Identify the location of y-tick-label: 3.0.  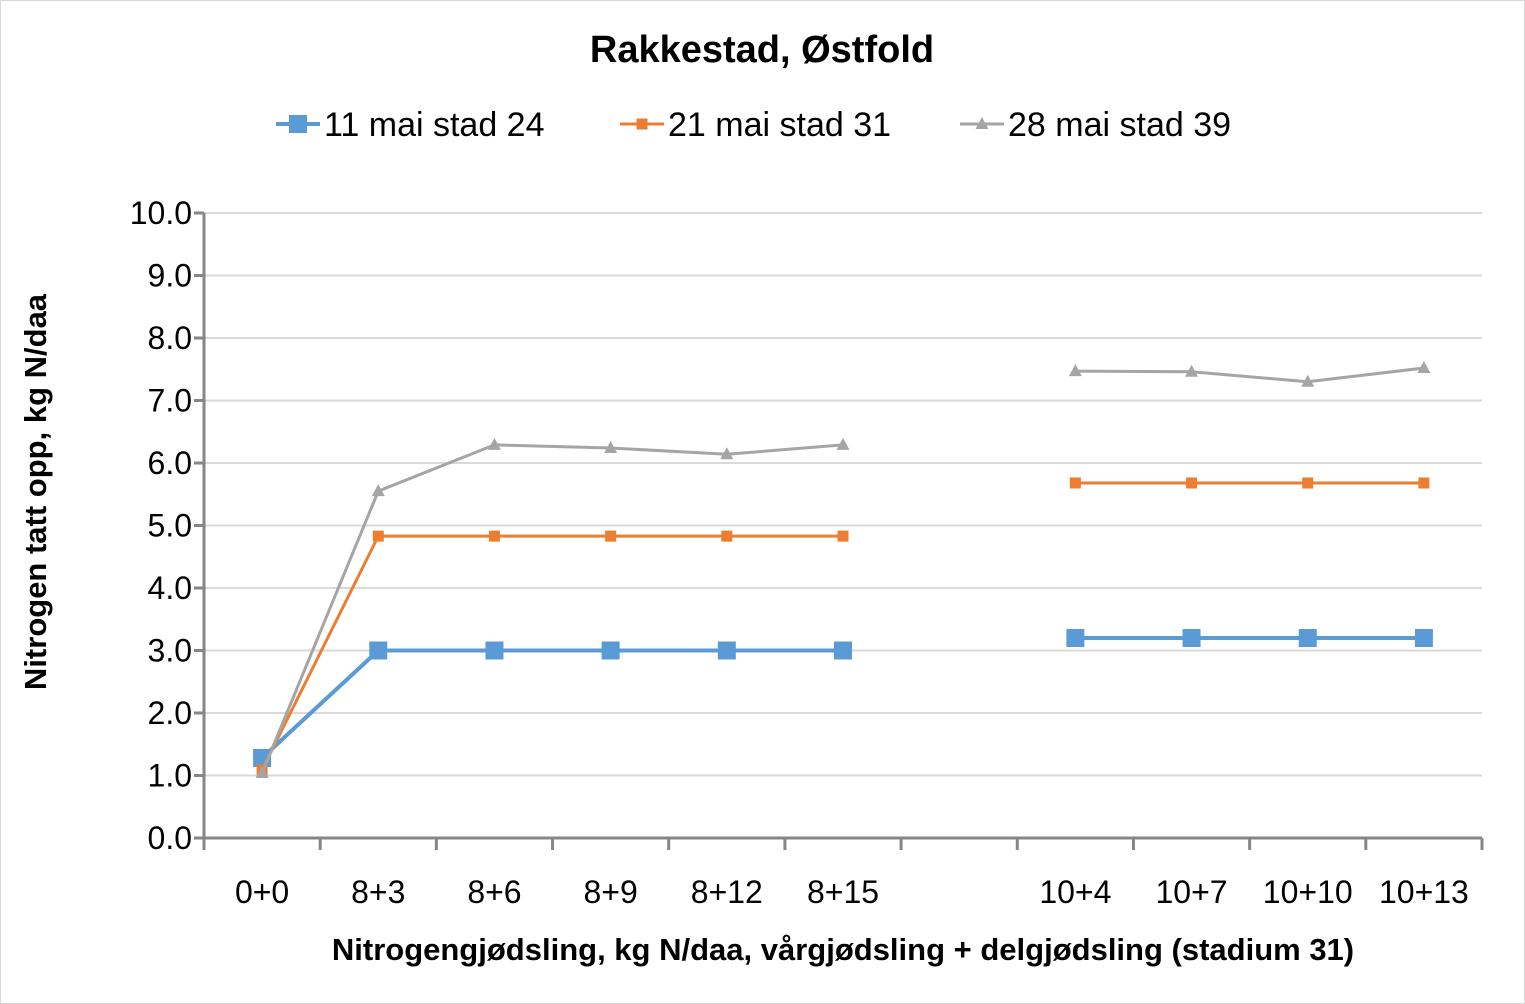
(170, 651).